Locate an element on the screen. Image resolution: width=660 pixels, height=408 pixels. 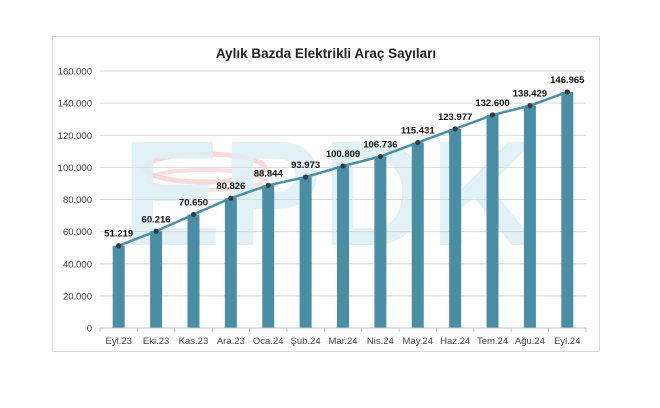
y-tick-label: 120.000 is located at coordinates (75, 136).